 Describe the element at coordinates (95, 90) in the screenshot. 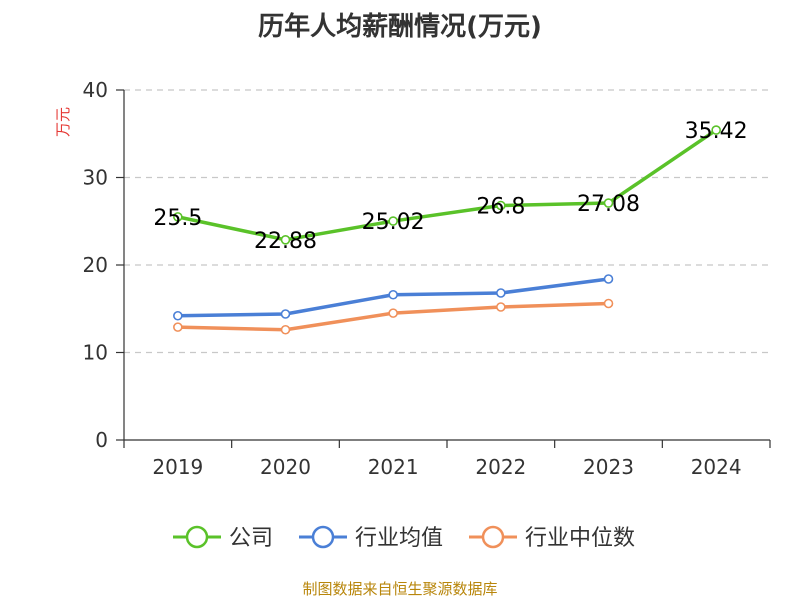

I see `y-tick-label: 40` at that location.